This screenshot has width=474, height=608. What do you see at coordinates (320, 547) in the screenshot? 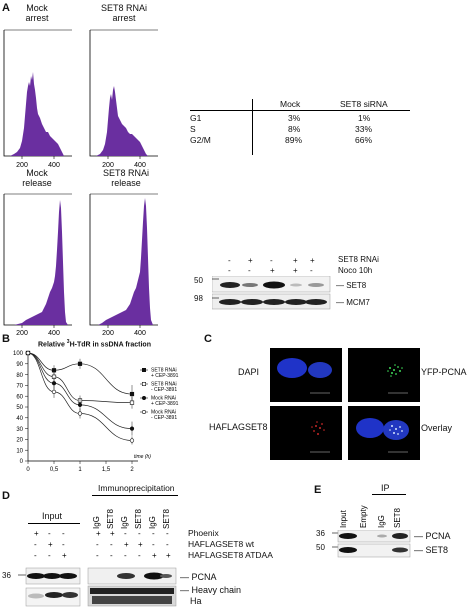
I see `panel-e-marker-50: 50` at bounding box center [320, 547].